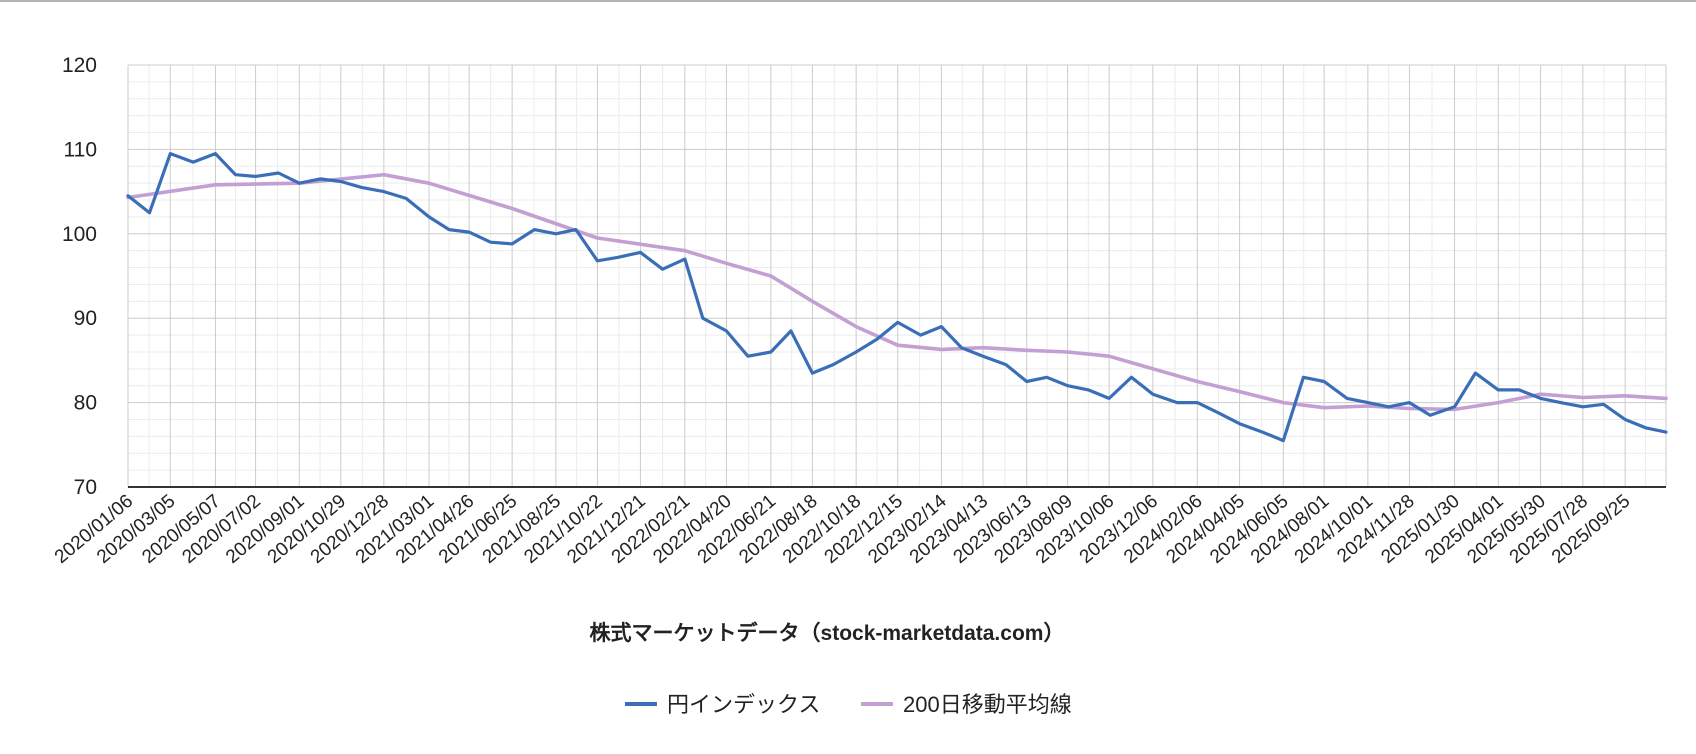 This screenshot has width=1696, height=754. Describe the element at coordinates (743, 704) in the screenshot. I see `legend-label: 円インデックス` at that location.